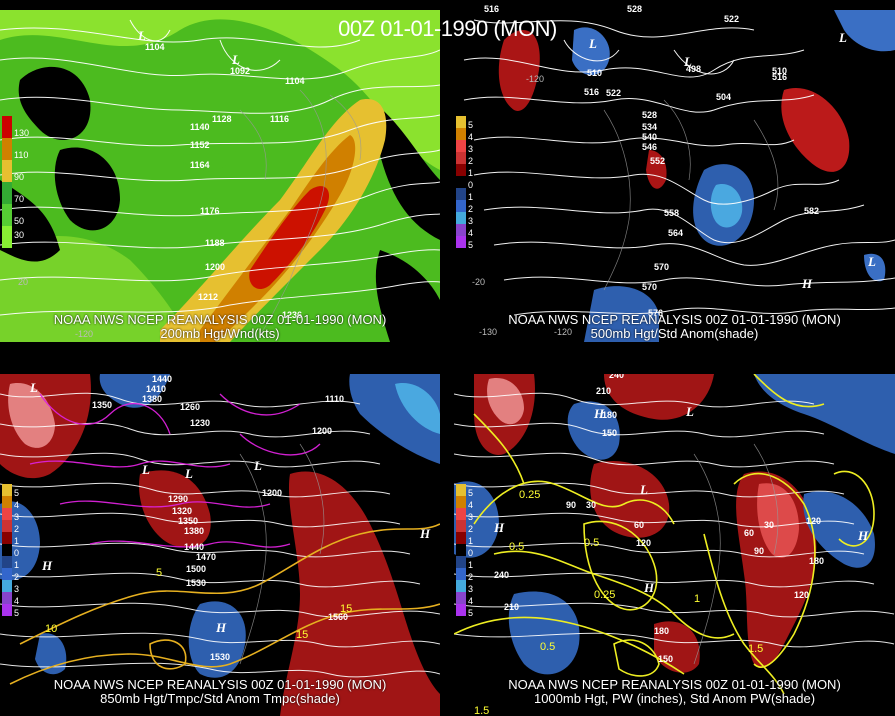  What do you see at coordinates (200, 145) in the screenshot?
I see `contour-label: 1152` at bounding box center [200, 145].